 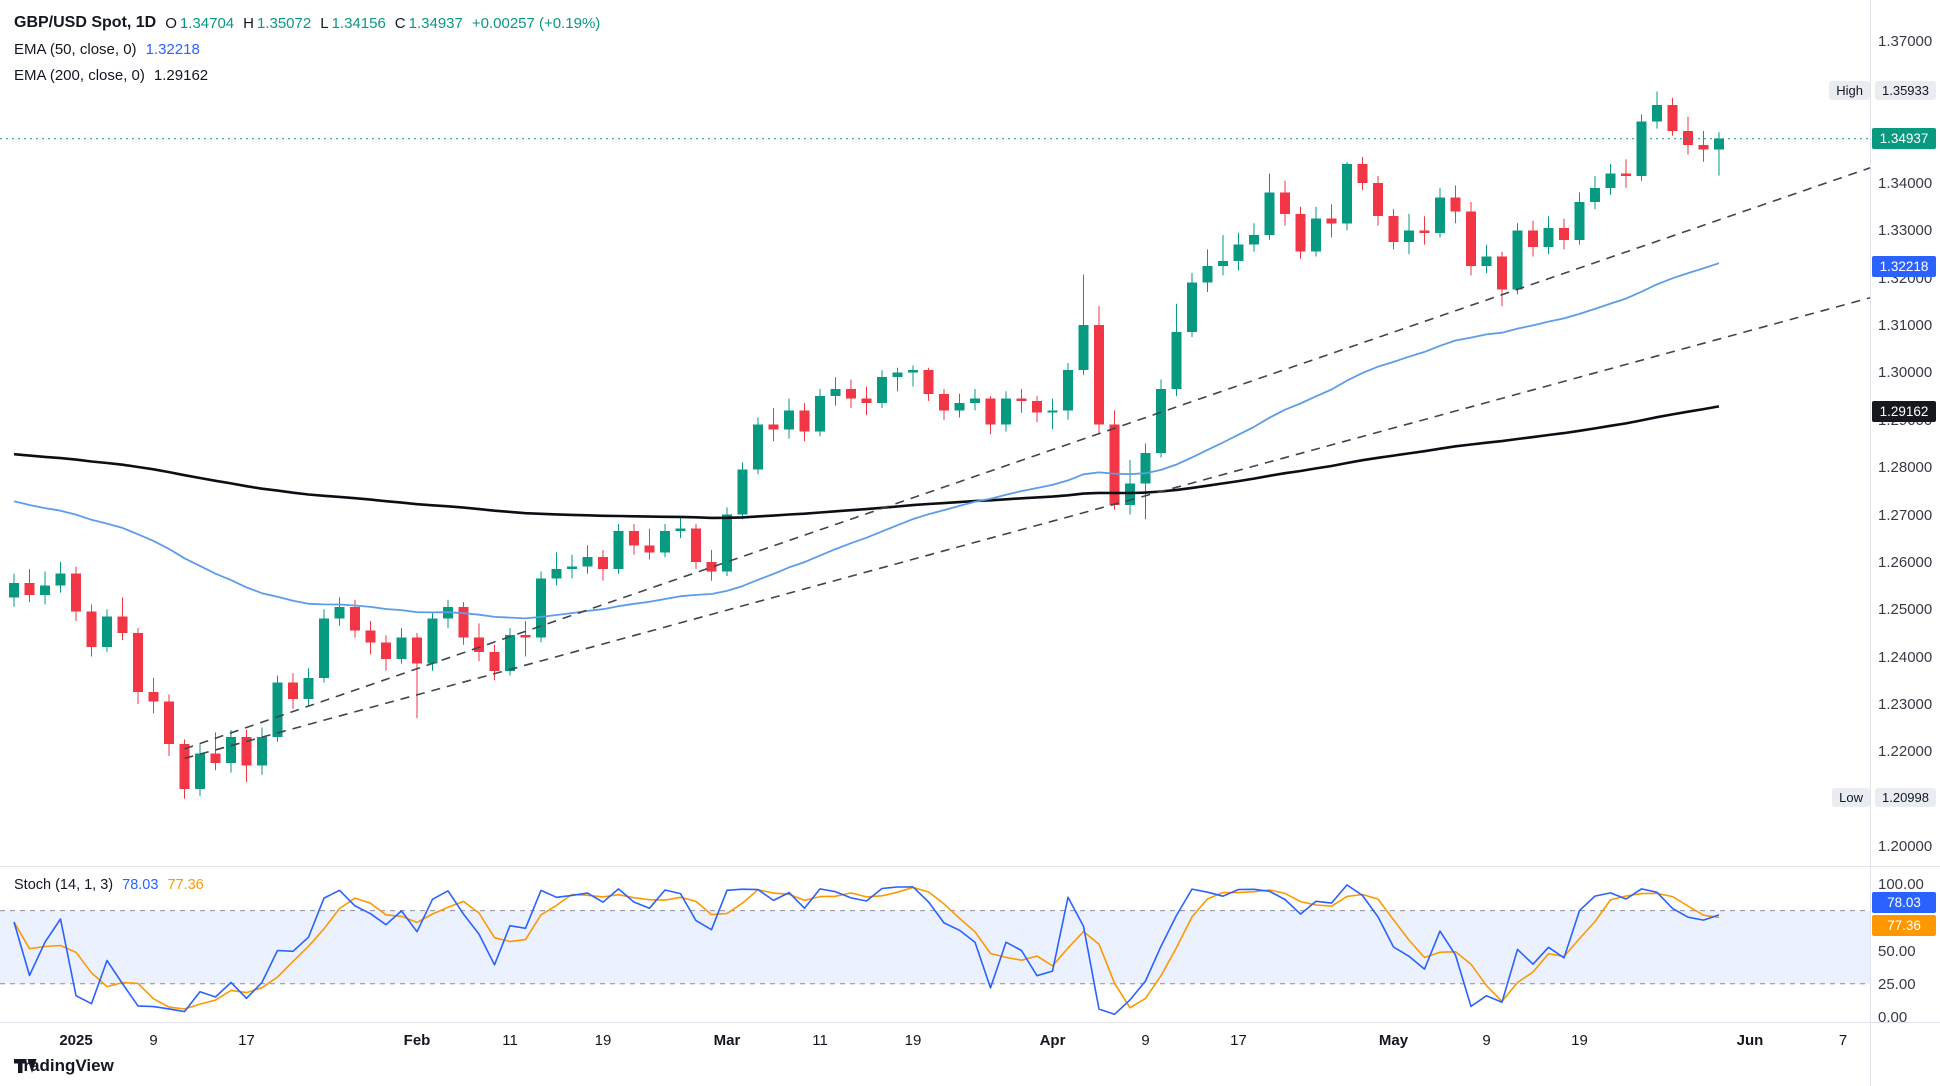 I want to click on ema200-line, so click(x=866, y=462).